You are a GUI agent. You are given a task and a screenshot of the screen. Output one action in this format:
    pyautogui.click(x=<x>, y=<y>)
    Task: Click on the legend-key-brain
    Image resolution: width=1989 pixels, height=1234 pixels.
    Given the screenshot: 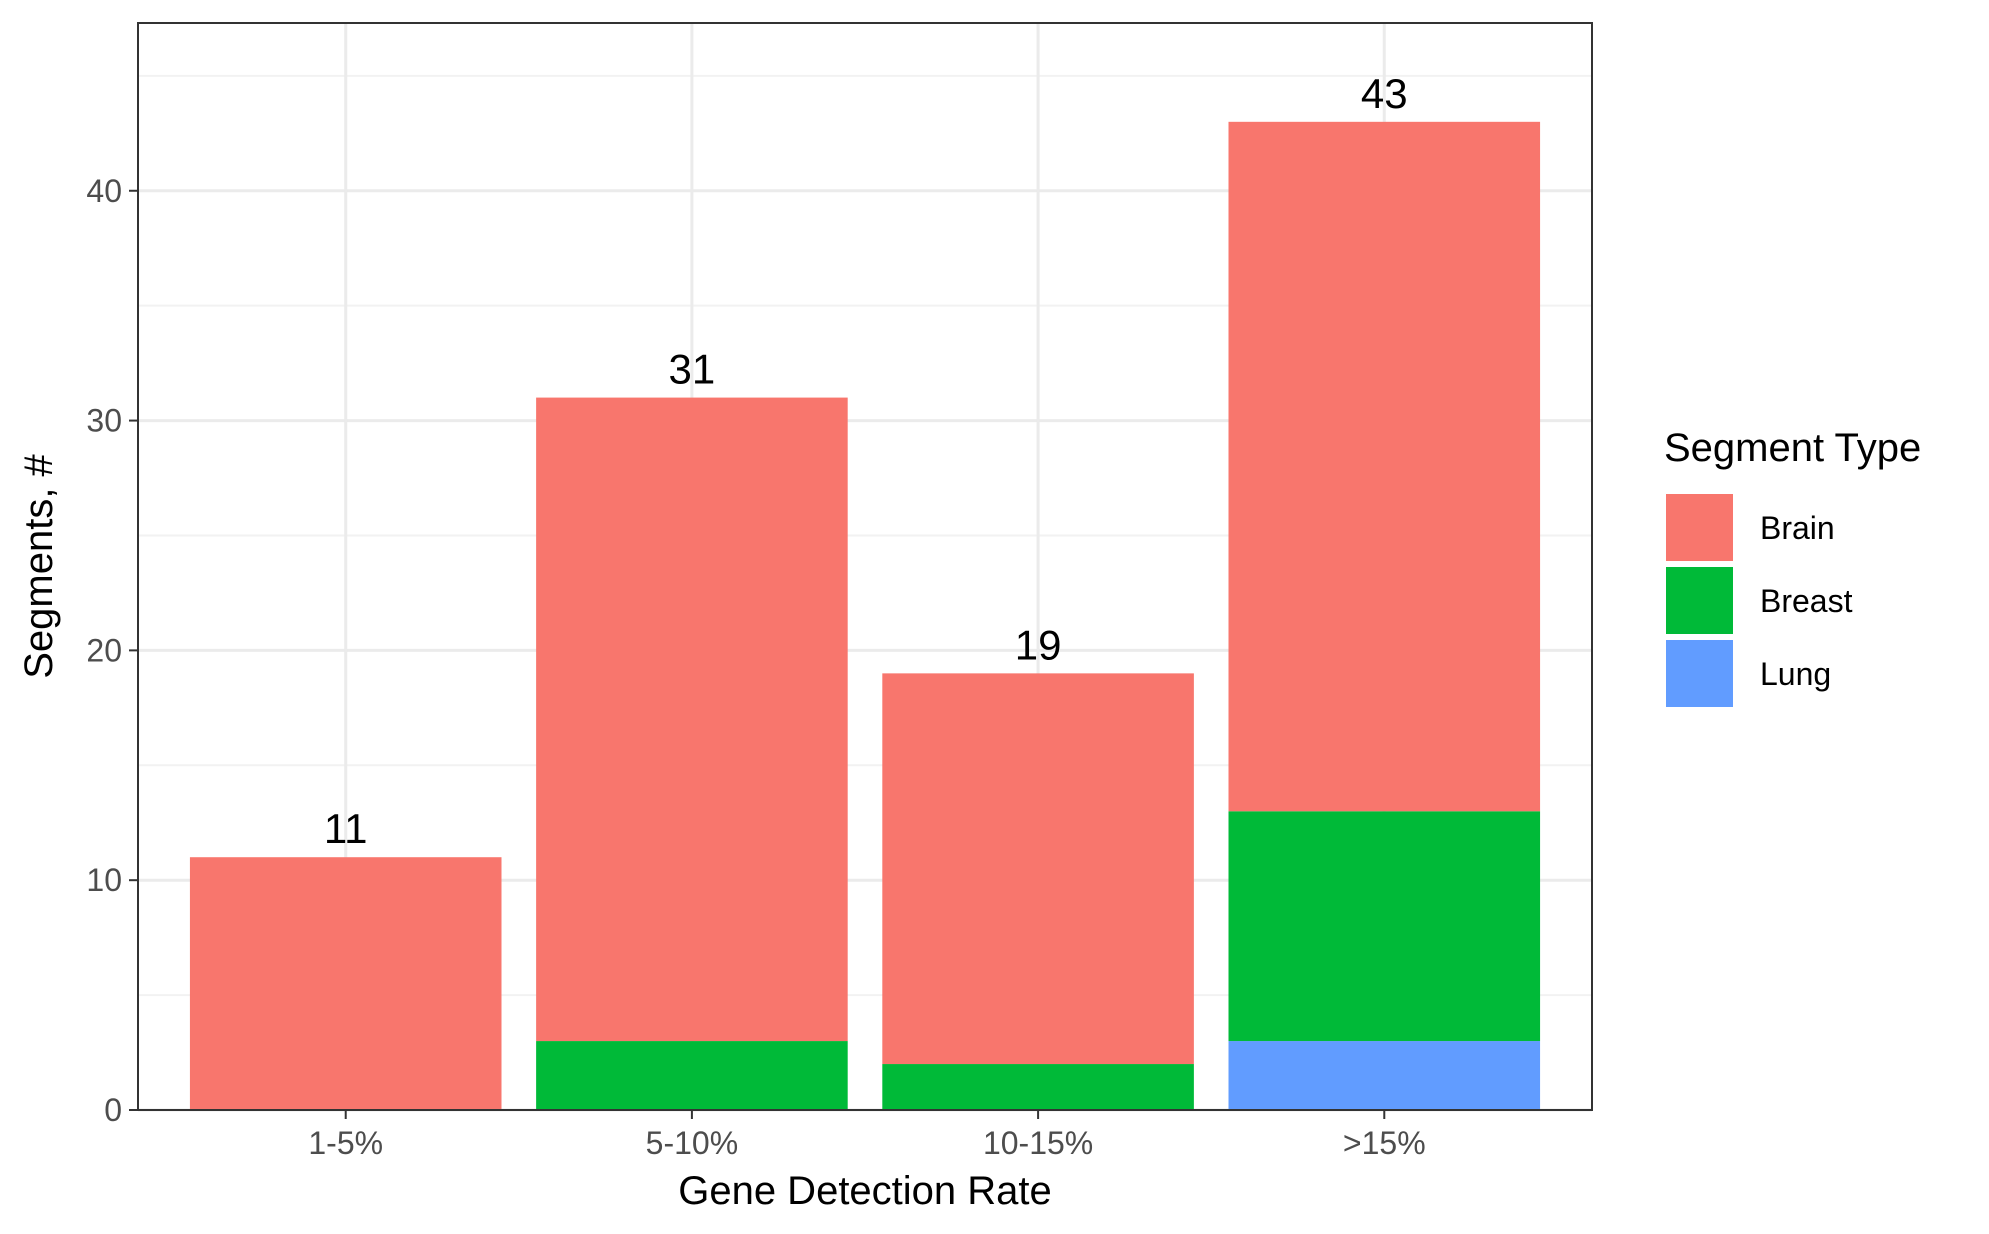 What is the action you would take?
    pyautogui.click(x=1699, y=527)
    